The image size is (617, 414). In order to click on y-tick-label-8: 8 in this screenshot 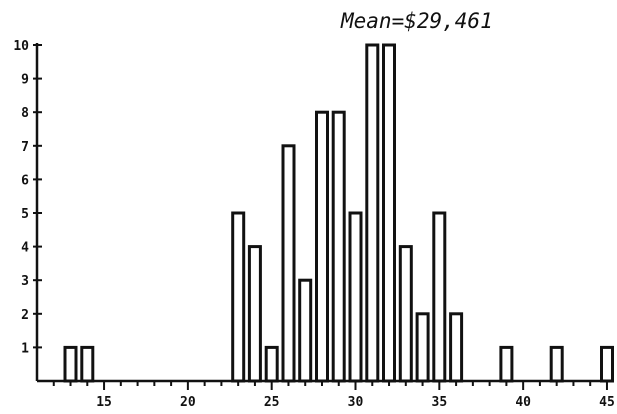, I will do `click(25, 113)`.